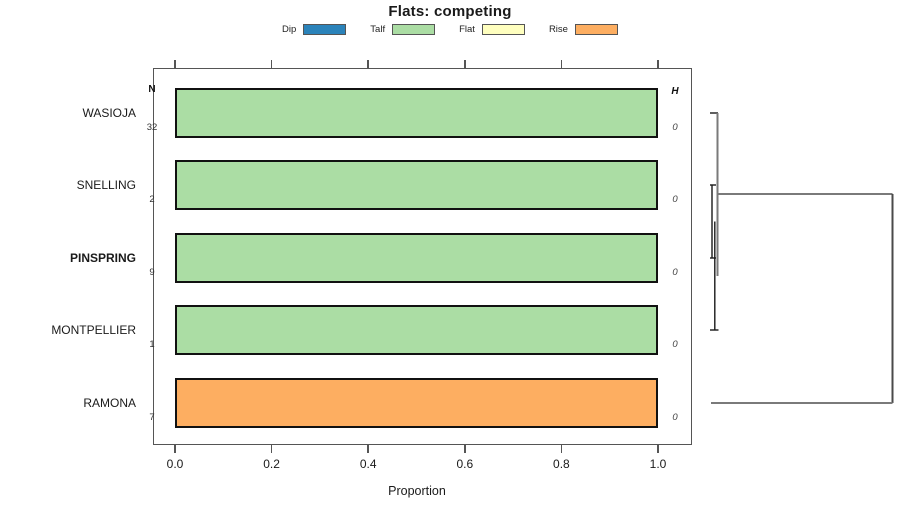 The image size is (900, 520). I want to click on n-value: 7, so click(152, 417).